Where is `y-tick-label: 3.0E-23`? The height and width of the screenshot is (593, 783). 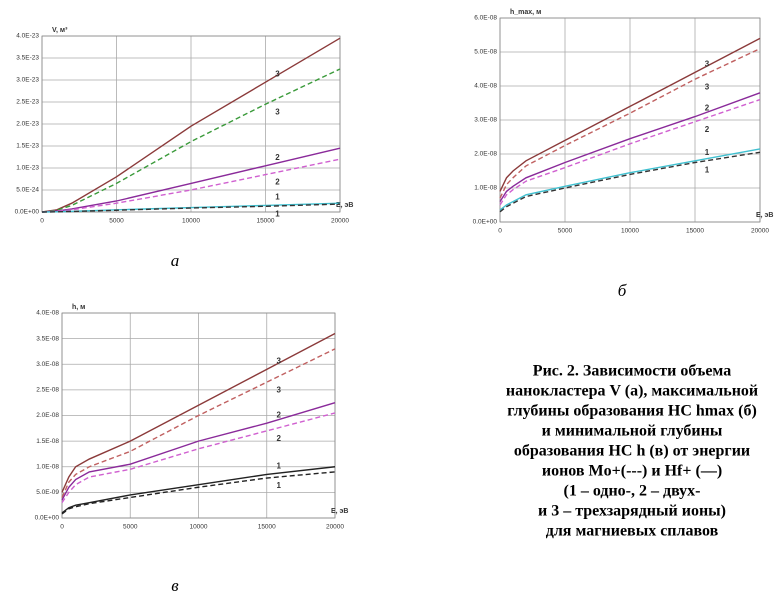
y-tick-label: 3.0E-23 is located at coordinates (27, 80).